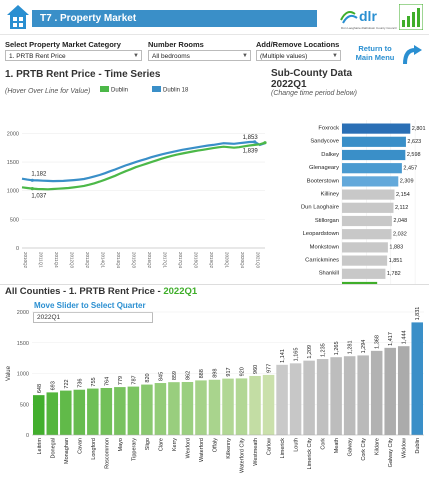 The height and width of the screenshot is (480, 429). Describe the element at coordinates (298, 44) in the screenshot. I see `locations-label: Add/Remove Locations` at that location.